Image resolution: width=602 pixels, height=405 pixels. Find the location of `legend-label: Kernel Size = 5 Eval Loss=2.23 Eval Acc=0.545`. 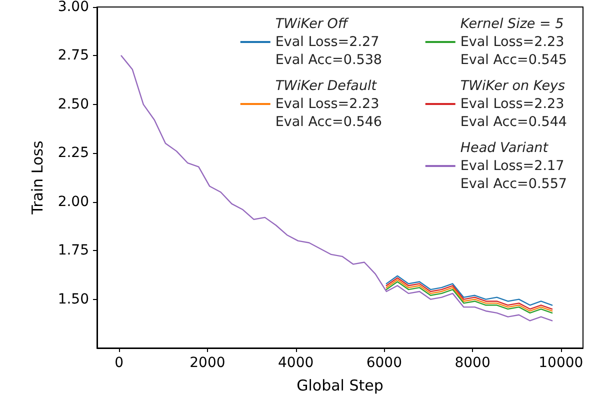

legend-label: Kernel Size = 5 Eval Loss=2.23 Eval Acc=0.545 is located at coordinates (514, 42).